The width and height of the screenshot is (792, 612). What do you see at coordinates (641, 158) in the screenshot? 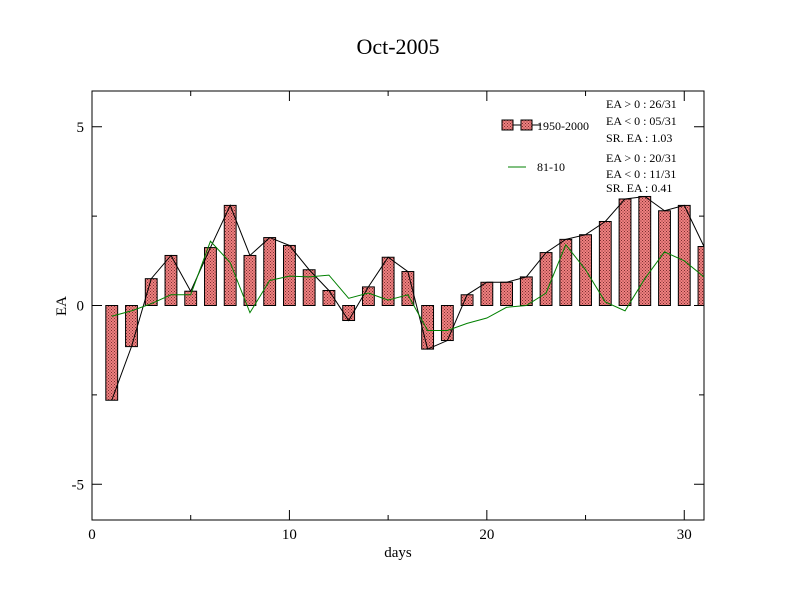
I see `stat-8110-positive: EA > 0 : 20/31` at bounding box center [641, 158].